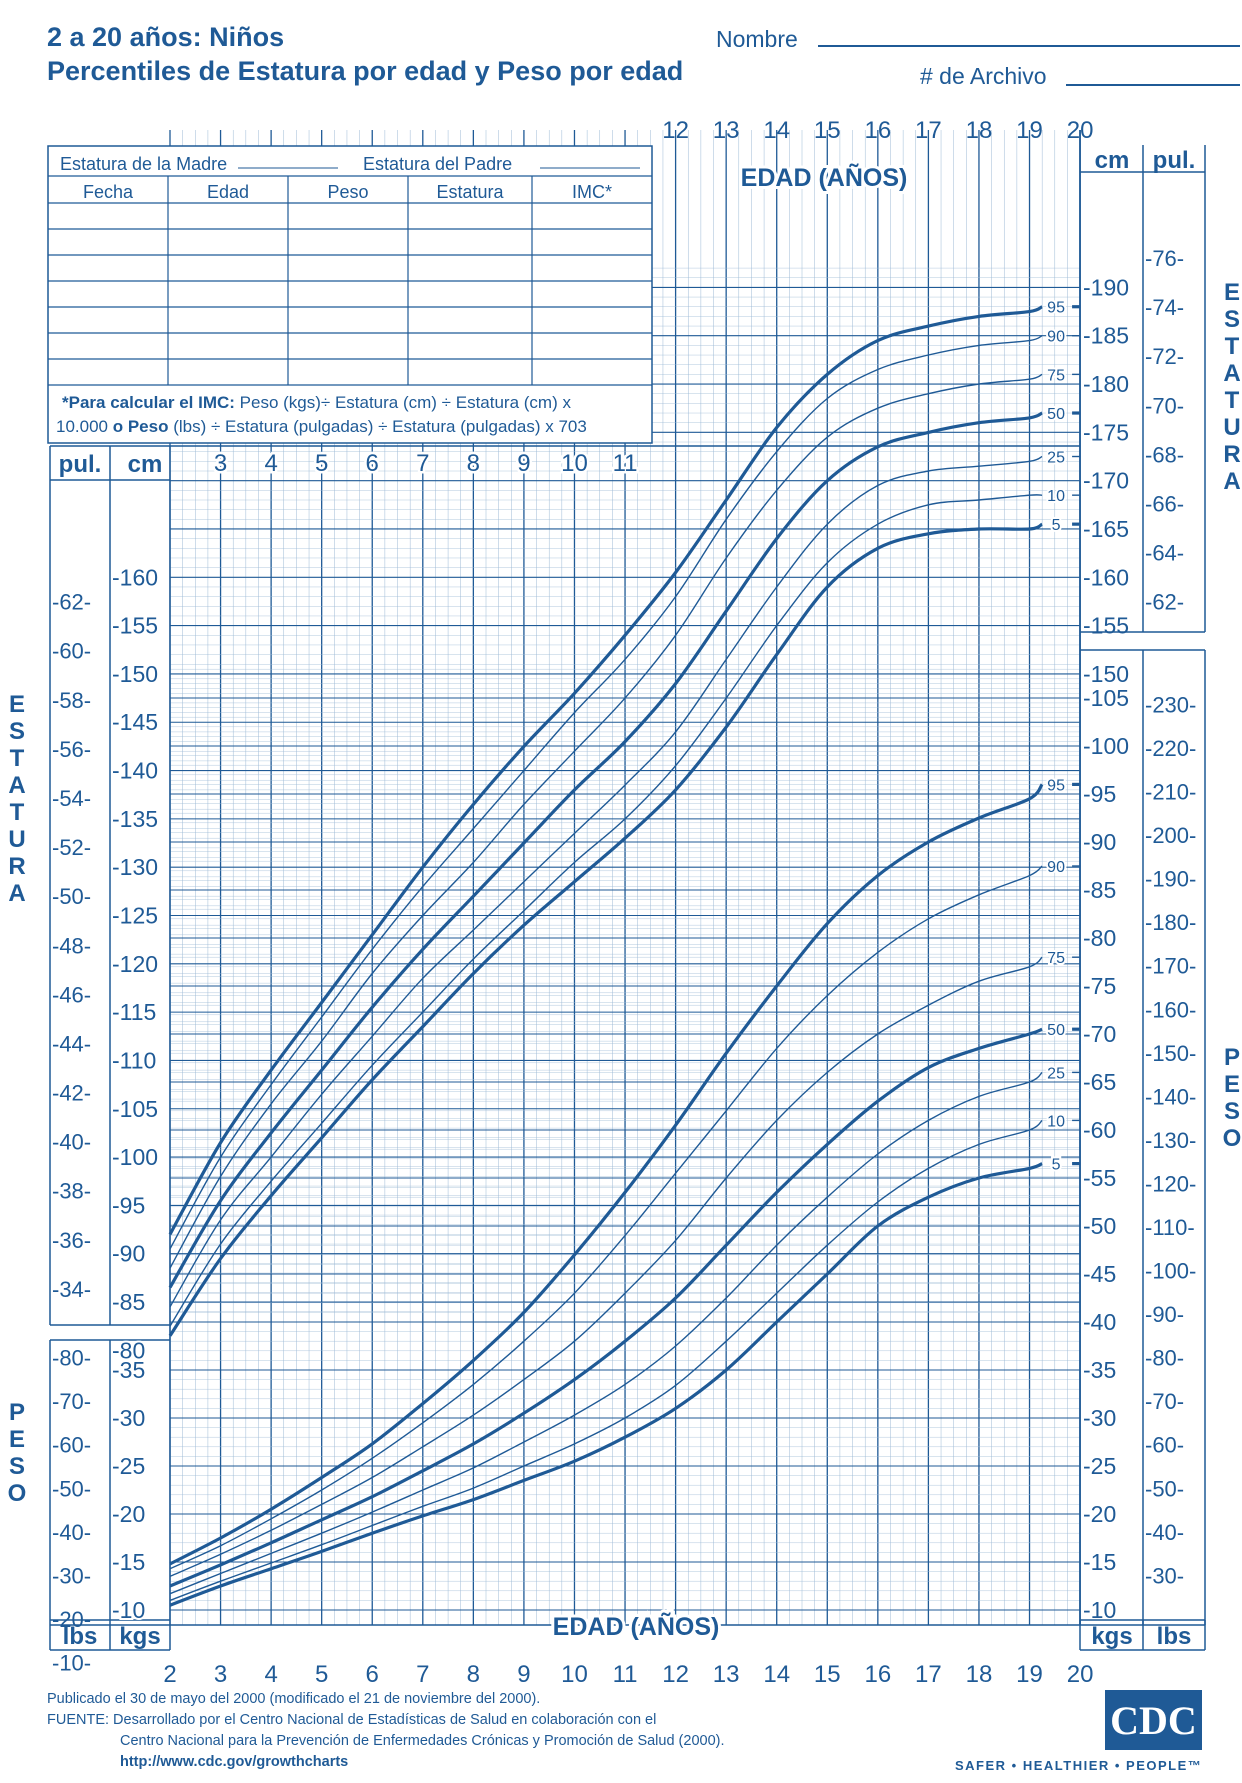  What do you see at coordinates (1170, 1227) in the screenshot?
I see `weight-lb-right-label: -110-` at bounding box center [1170, 1227].